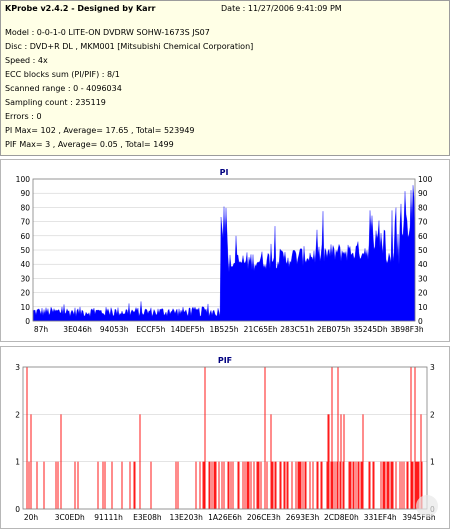 The image size is (450, 532). What do you see at coordinates (423, 293) in the screenshot?
I see `y-tick-label-right: 20` at bounding box center [423, 293].